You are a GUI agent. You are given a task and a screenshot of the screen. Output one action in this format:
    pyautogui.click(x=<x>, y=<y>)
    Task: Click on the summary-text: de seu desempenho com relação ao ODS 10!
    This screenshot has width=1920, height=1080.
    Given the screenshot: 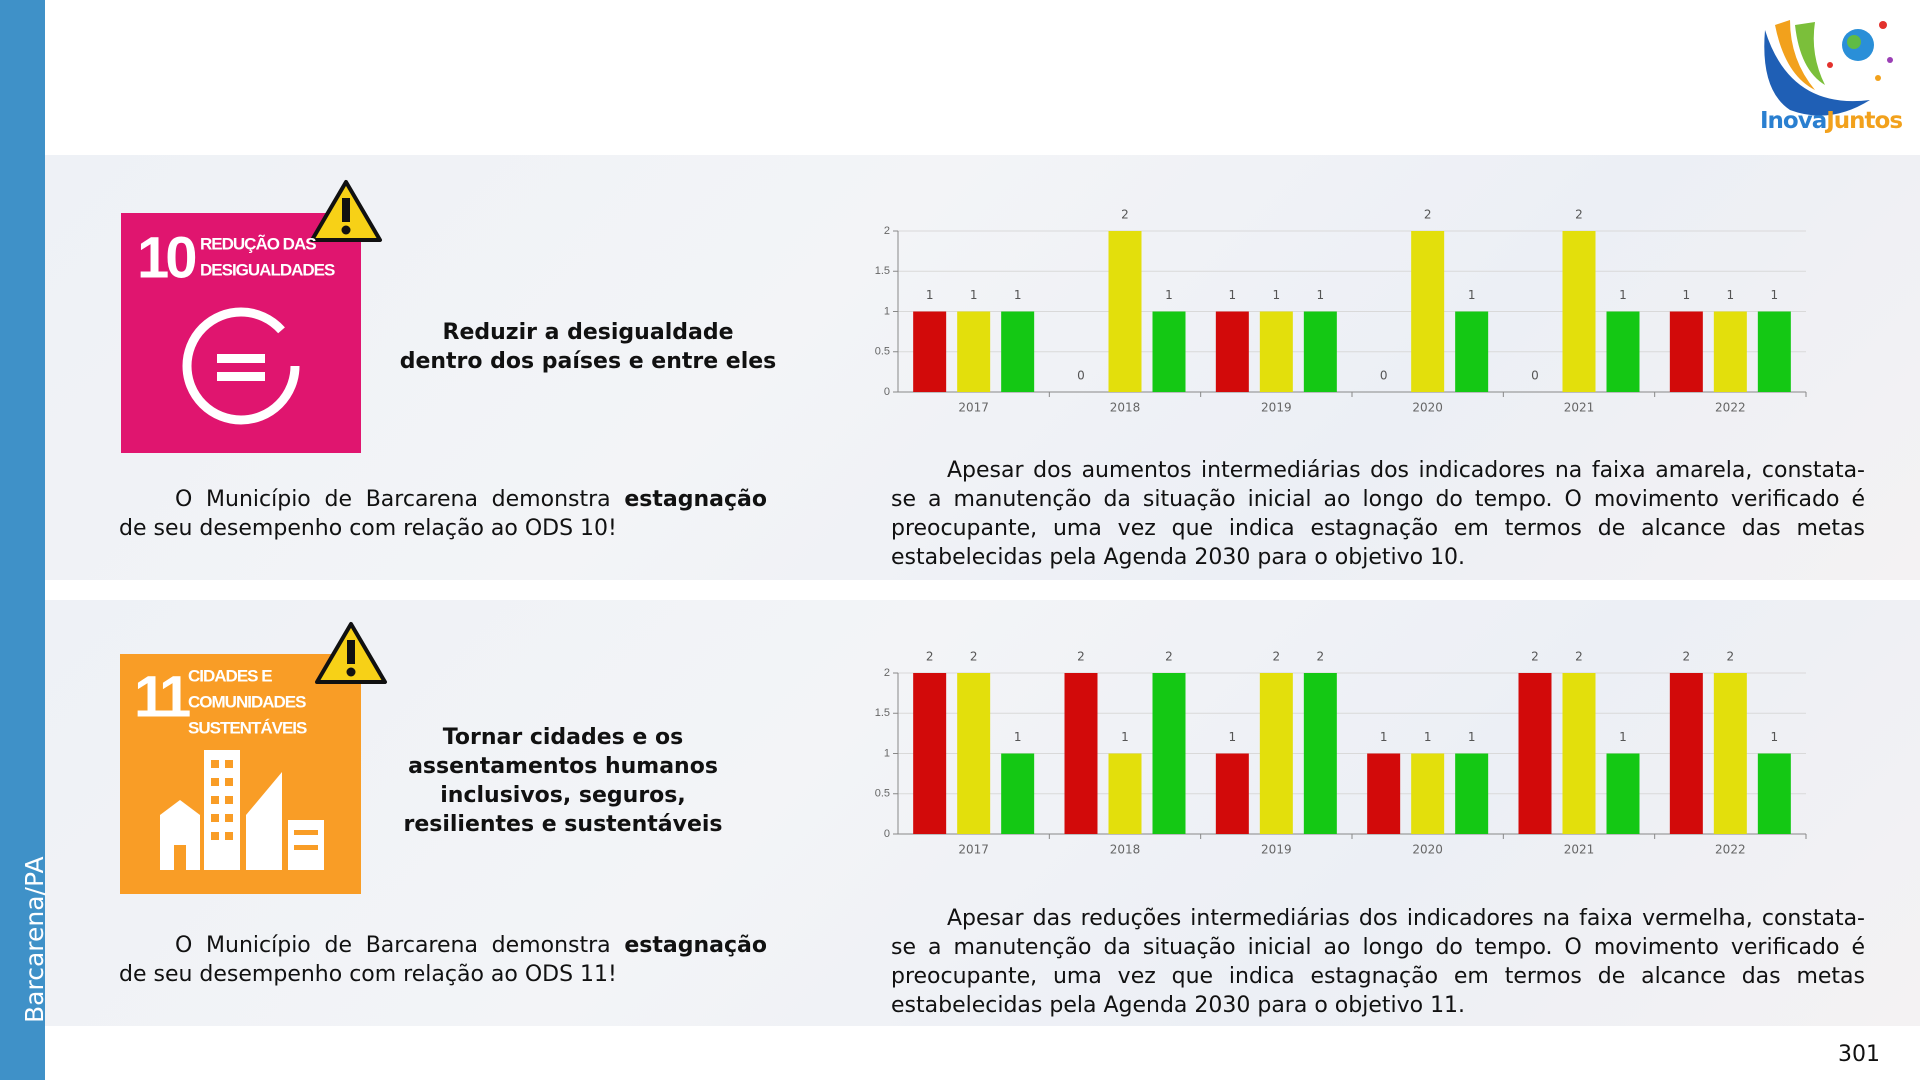 What is the action you would take?
    pyautogui.click(x=368, y=528)
    